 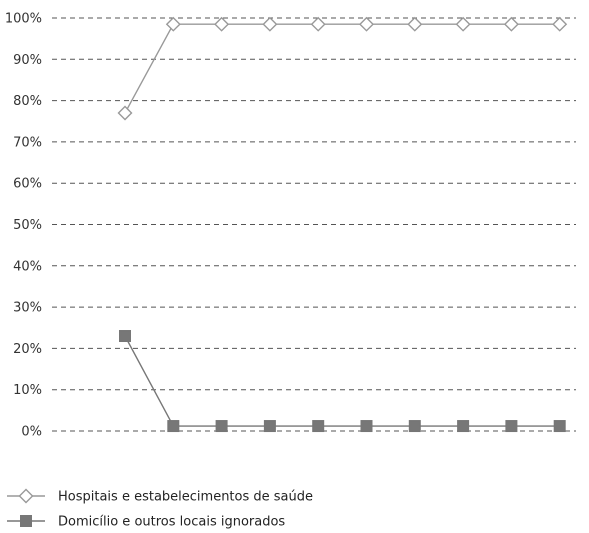 I want to click on y-tick-label: 70%, so click(x=27, y=142).